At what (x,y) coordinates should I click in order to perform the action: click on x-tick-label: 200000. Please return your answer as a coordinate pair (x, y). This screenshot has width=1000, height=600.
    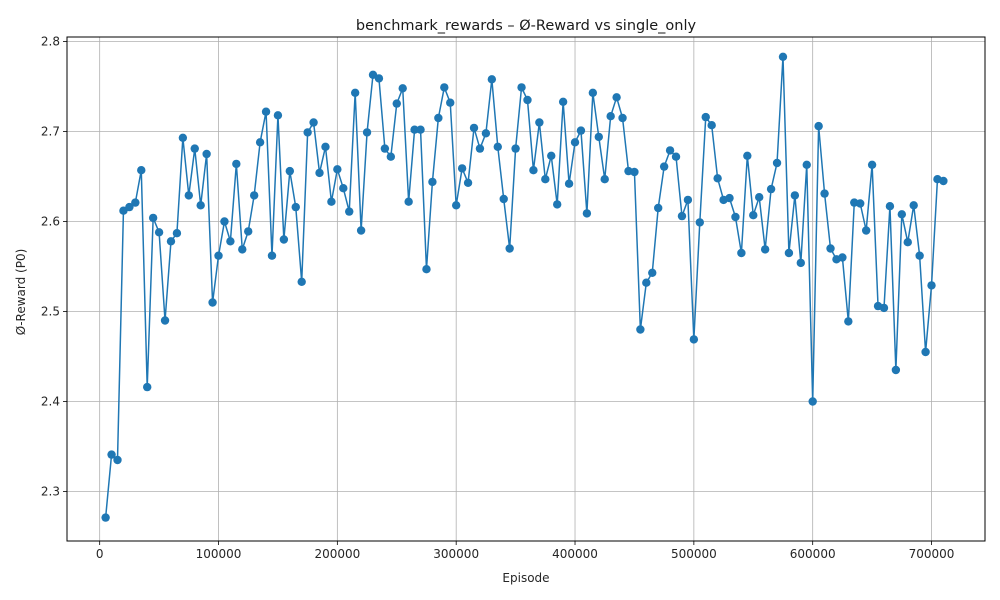
    Looking at the image, I should click on (337, 554).